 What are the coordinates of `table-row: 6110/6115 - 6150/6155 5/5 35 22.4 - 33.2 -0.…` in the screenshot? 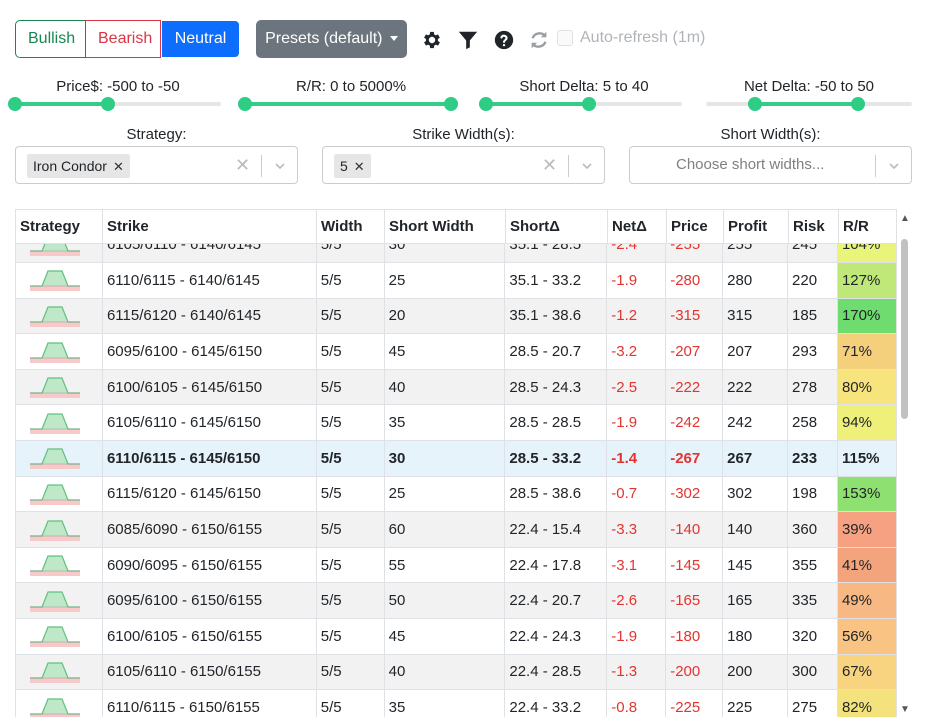 It's located at (456, 703).